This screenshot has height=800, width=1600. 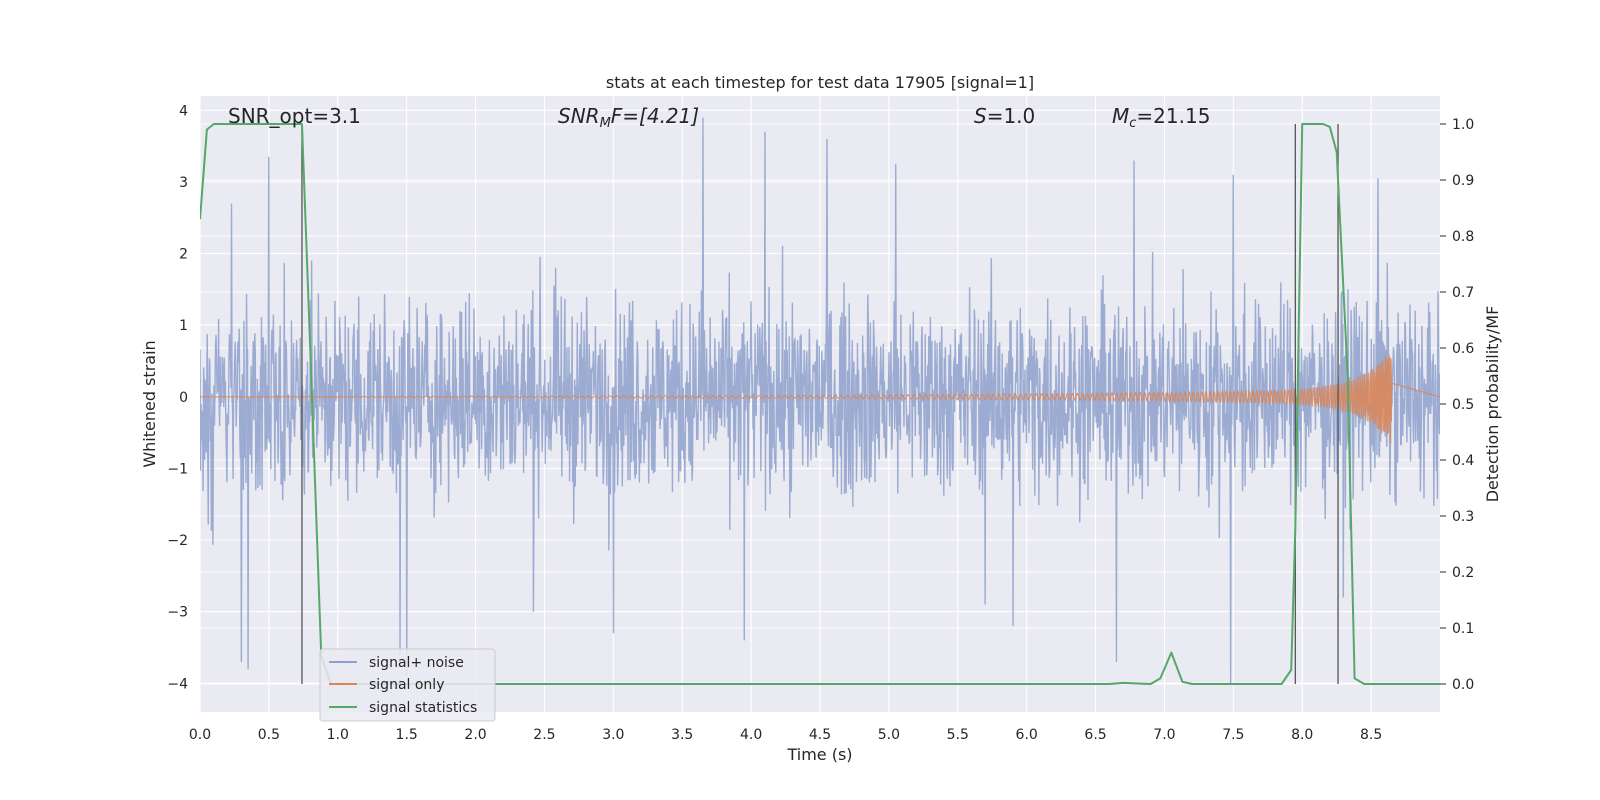 What do you see at coordinates (958, 735) in the screenshot?
I see `x-tick-label-11: 5.5` at bounding box center [958, 735].